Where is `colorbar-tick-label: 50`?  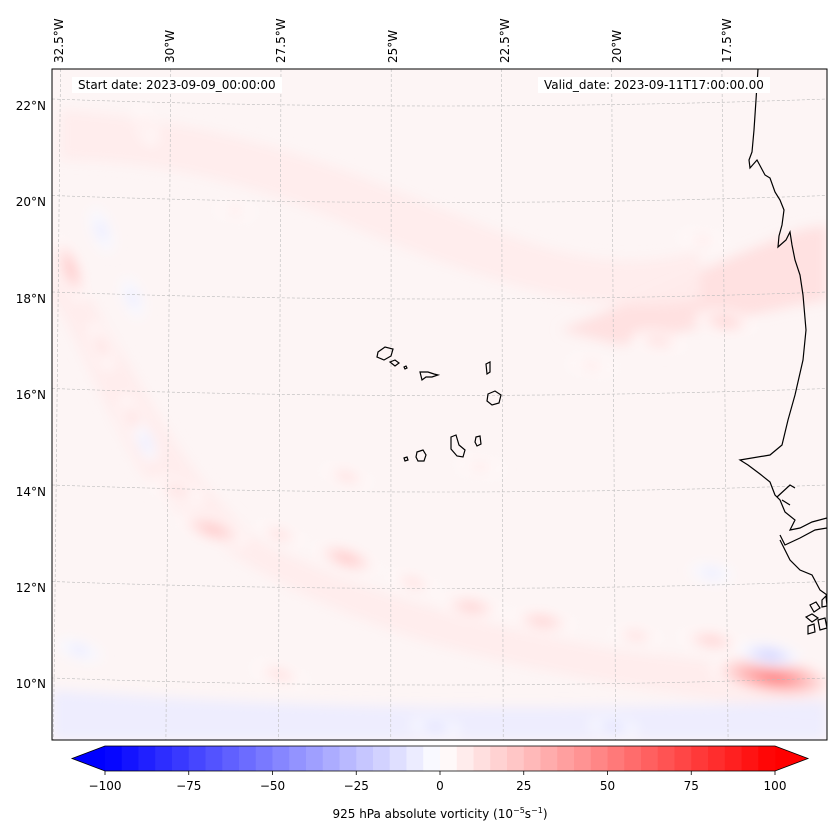 colorbar-tick-label: 50 is located at coordinates (607, 786).